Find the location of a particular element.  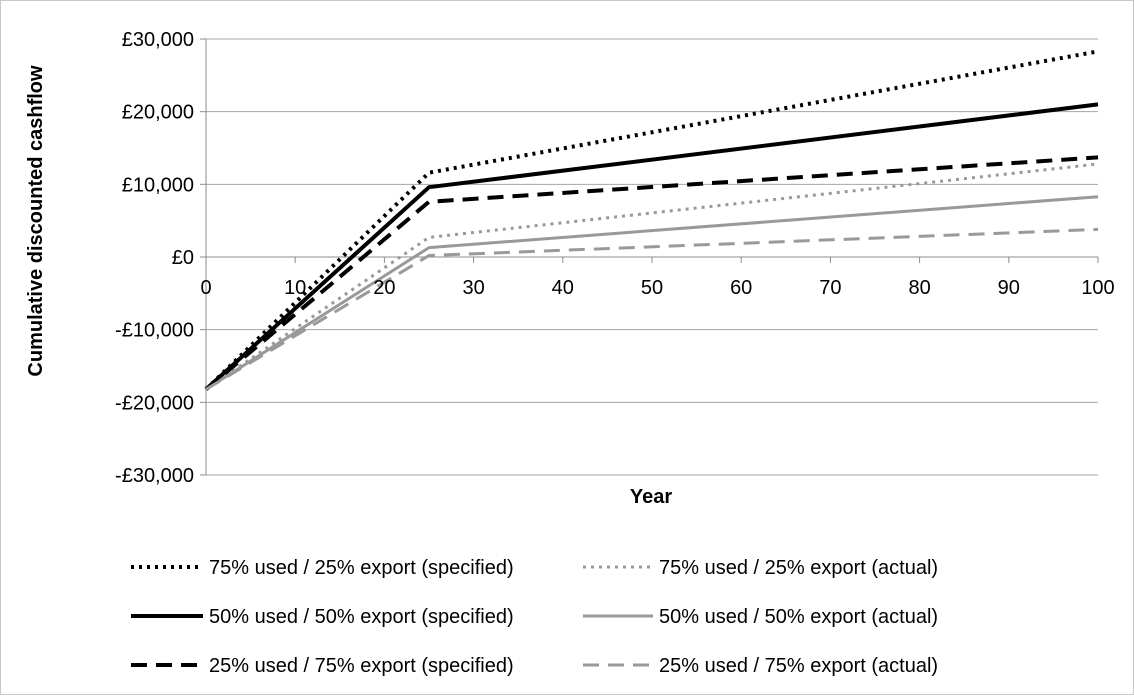

y-tick-label: -£20,000 is located at coordinates (154, 403).